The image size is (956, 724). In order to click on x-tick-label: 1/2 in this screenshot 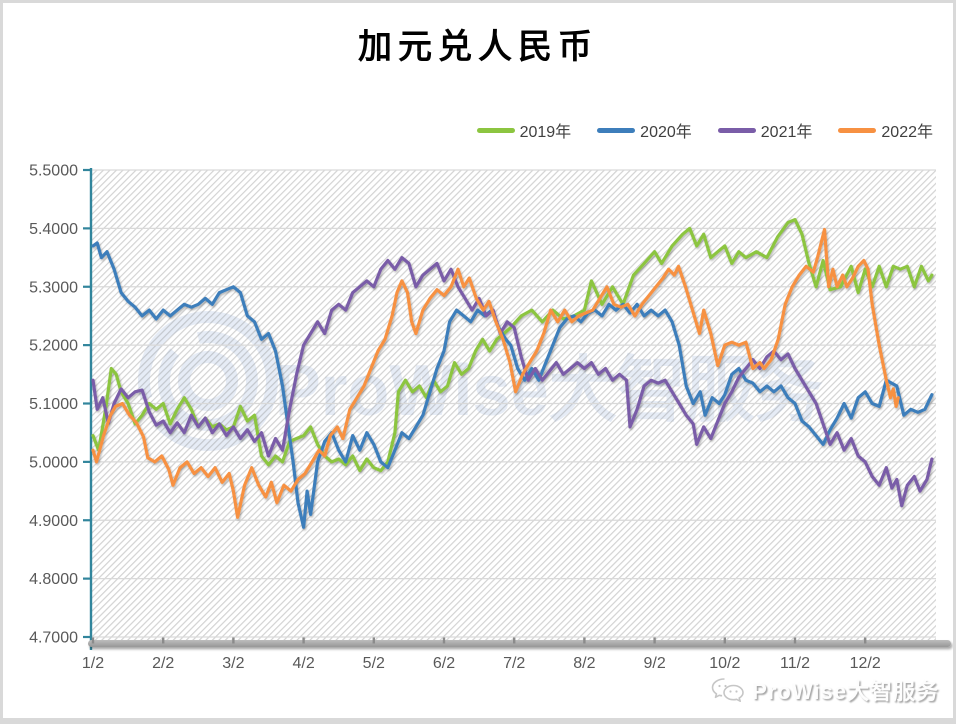, I will do `click(93, 663)`.